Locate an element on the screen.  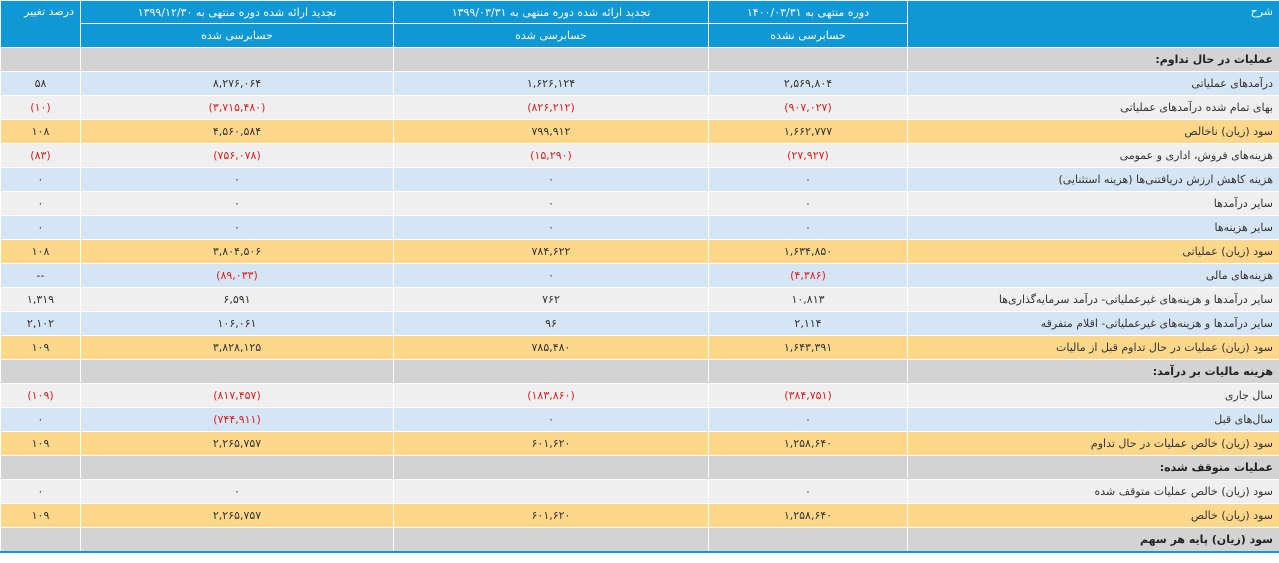
row-label: سایر هزینه‌ها is located at coordinates (1093, 227).